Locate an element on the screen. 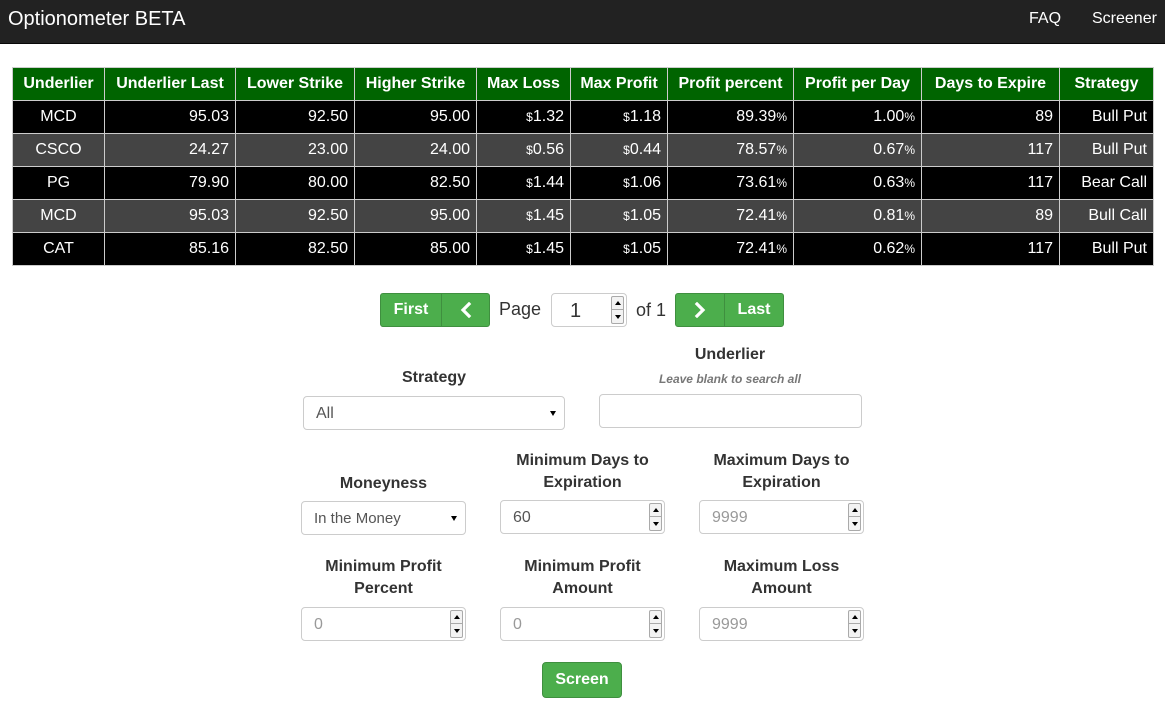 This screenshot has height=706, width=1165. cell-lower-strike: 92.50 is located at coordinates (295, 117).